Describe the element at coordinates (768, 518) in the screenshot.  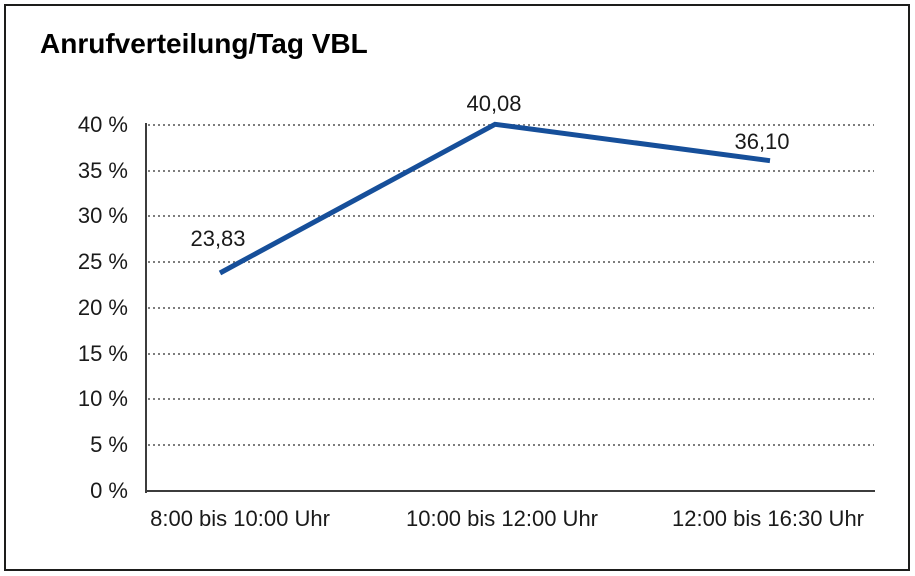
I see `x-tick-label-3: 12:00 bis 16:30 Uhr` at that location.